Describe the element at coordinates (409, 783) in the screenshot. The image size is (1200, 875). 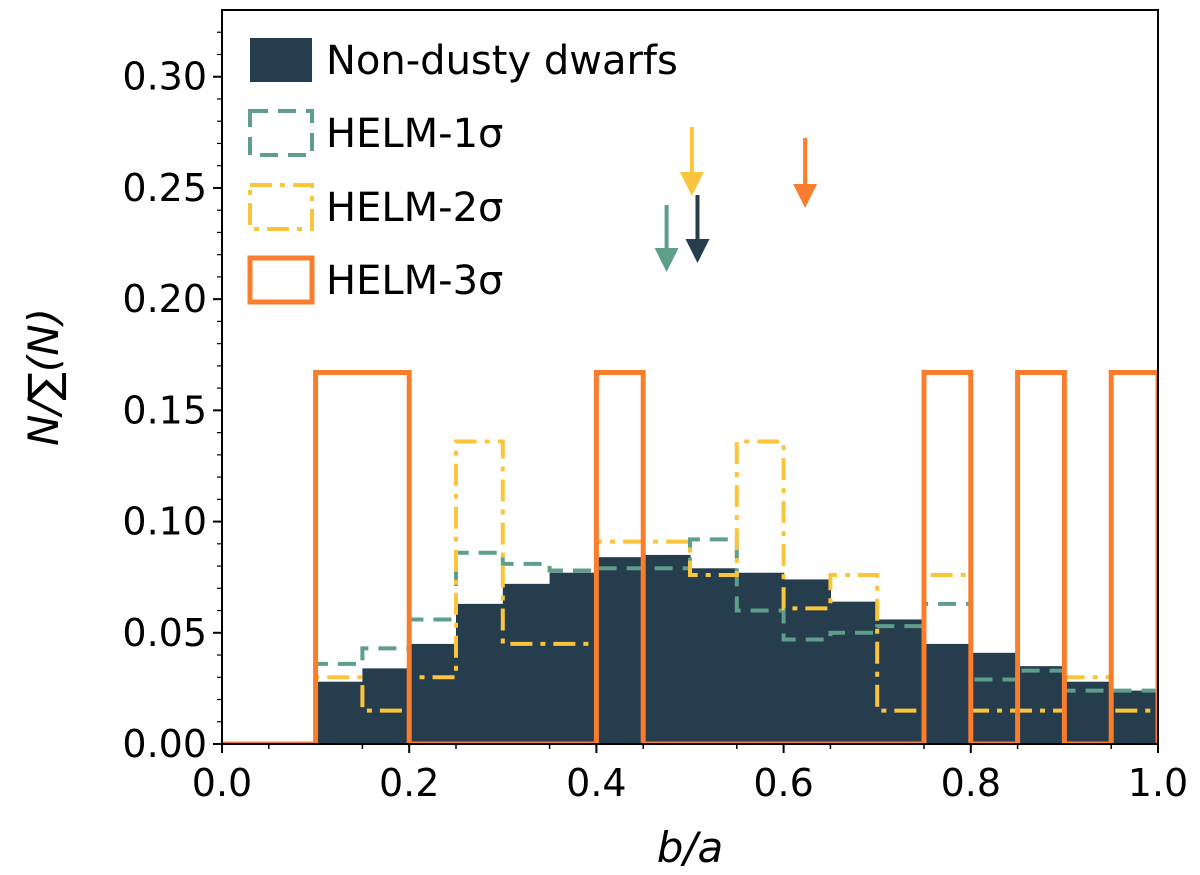
I see `x-tick-label-1: 0.2` at that location.